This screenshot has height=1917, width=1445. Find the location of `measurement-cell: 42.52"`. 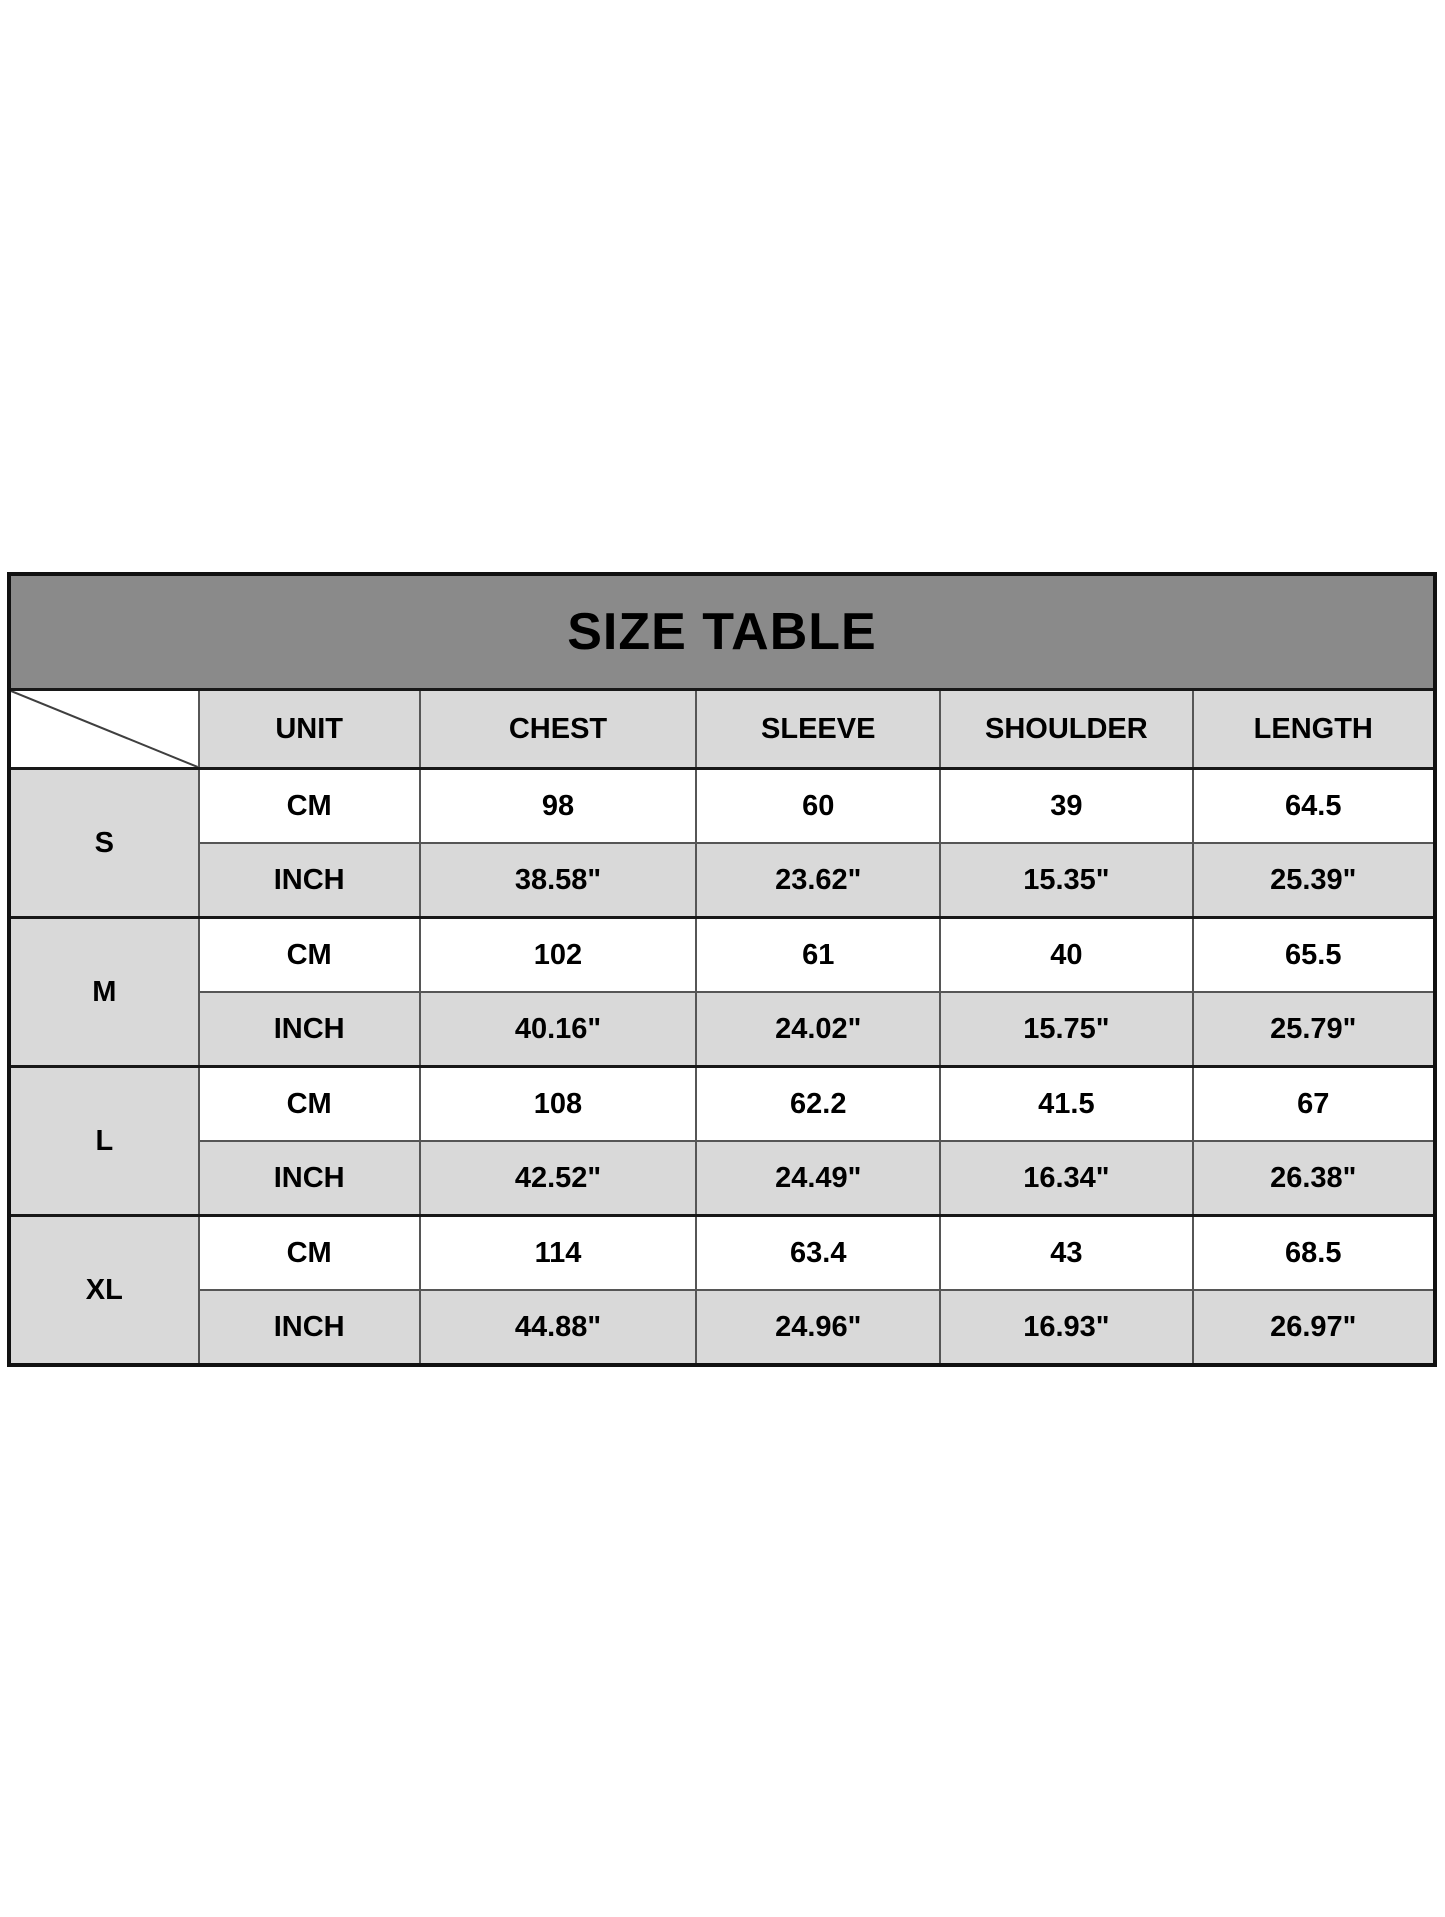

measurement-cell: 42.52" is located at coordinates (558, 1178).